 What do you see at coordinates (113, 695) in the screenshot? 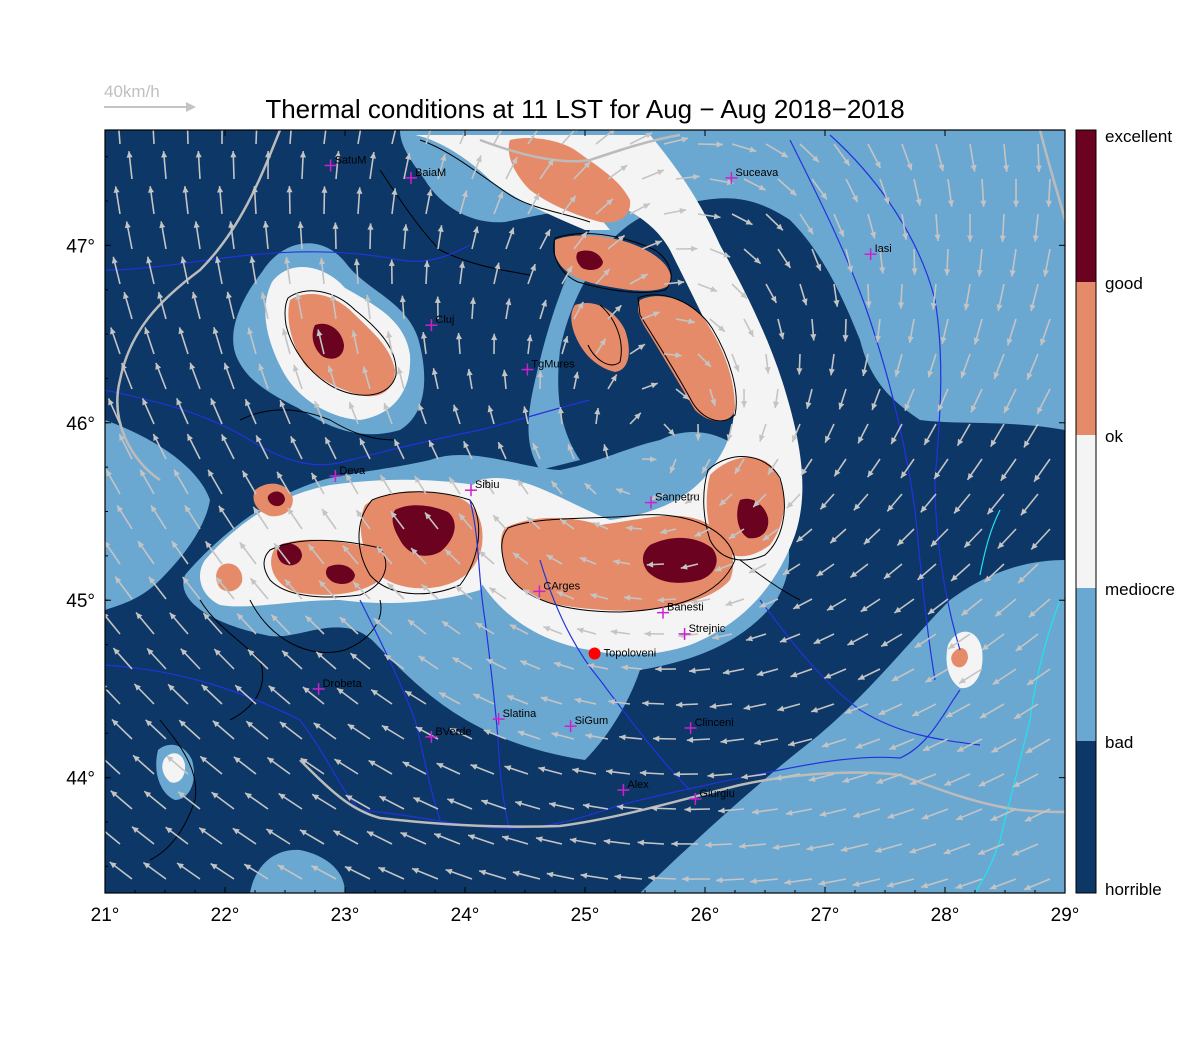
I see `wind-arrow` at bounding box center [113, 695].